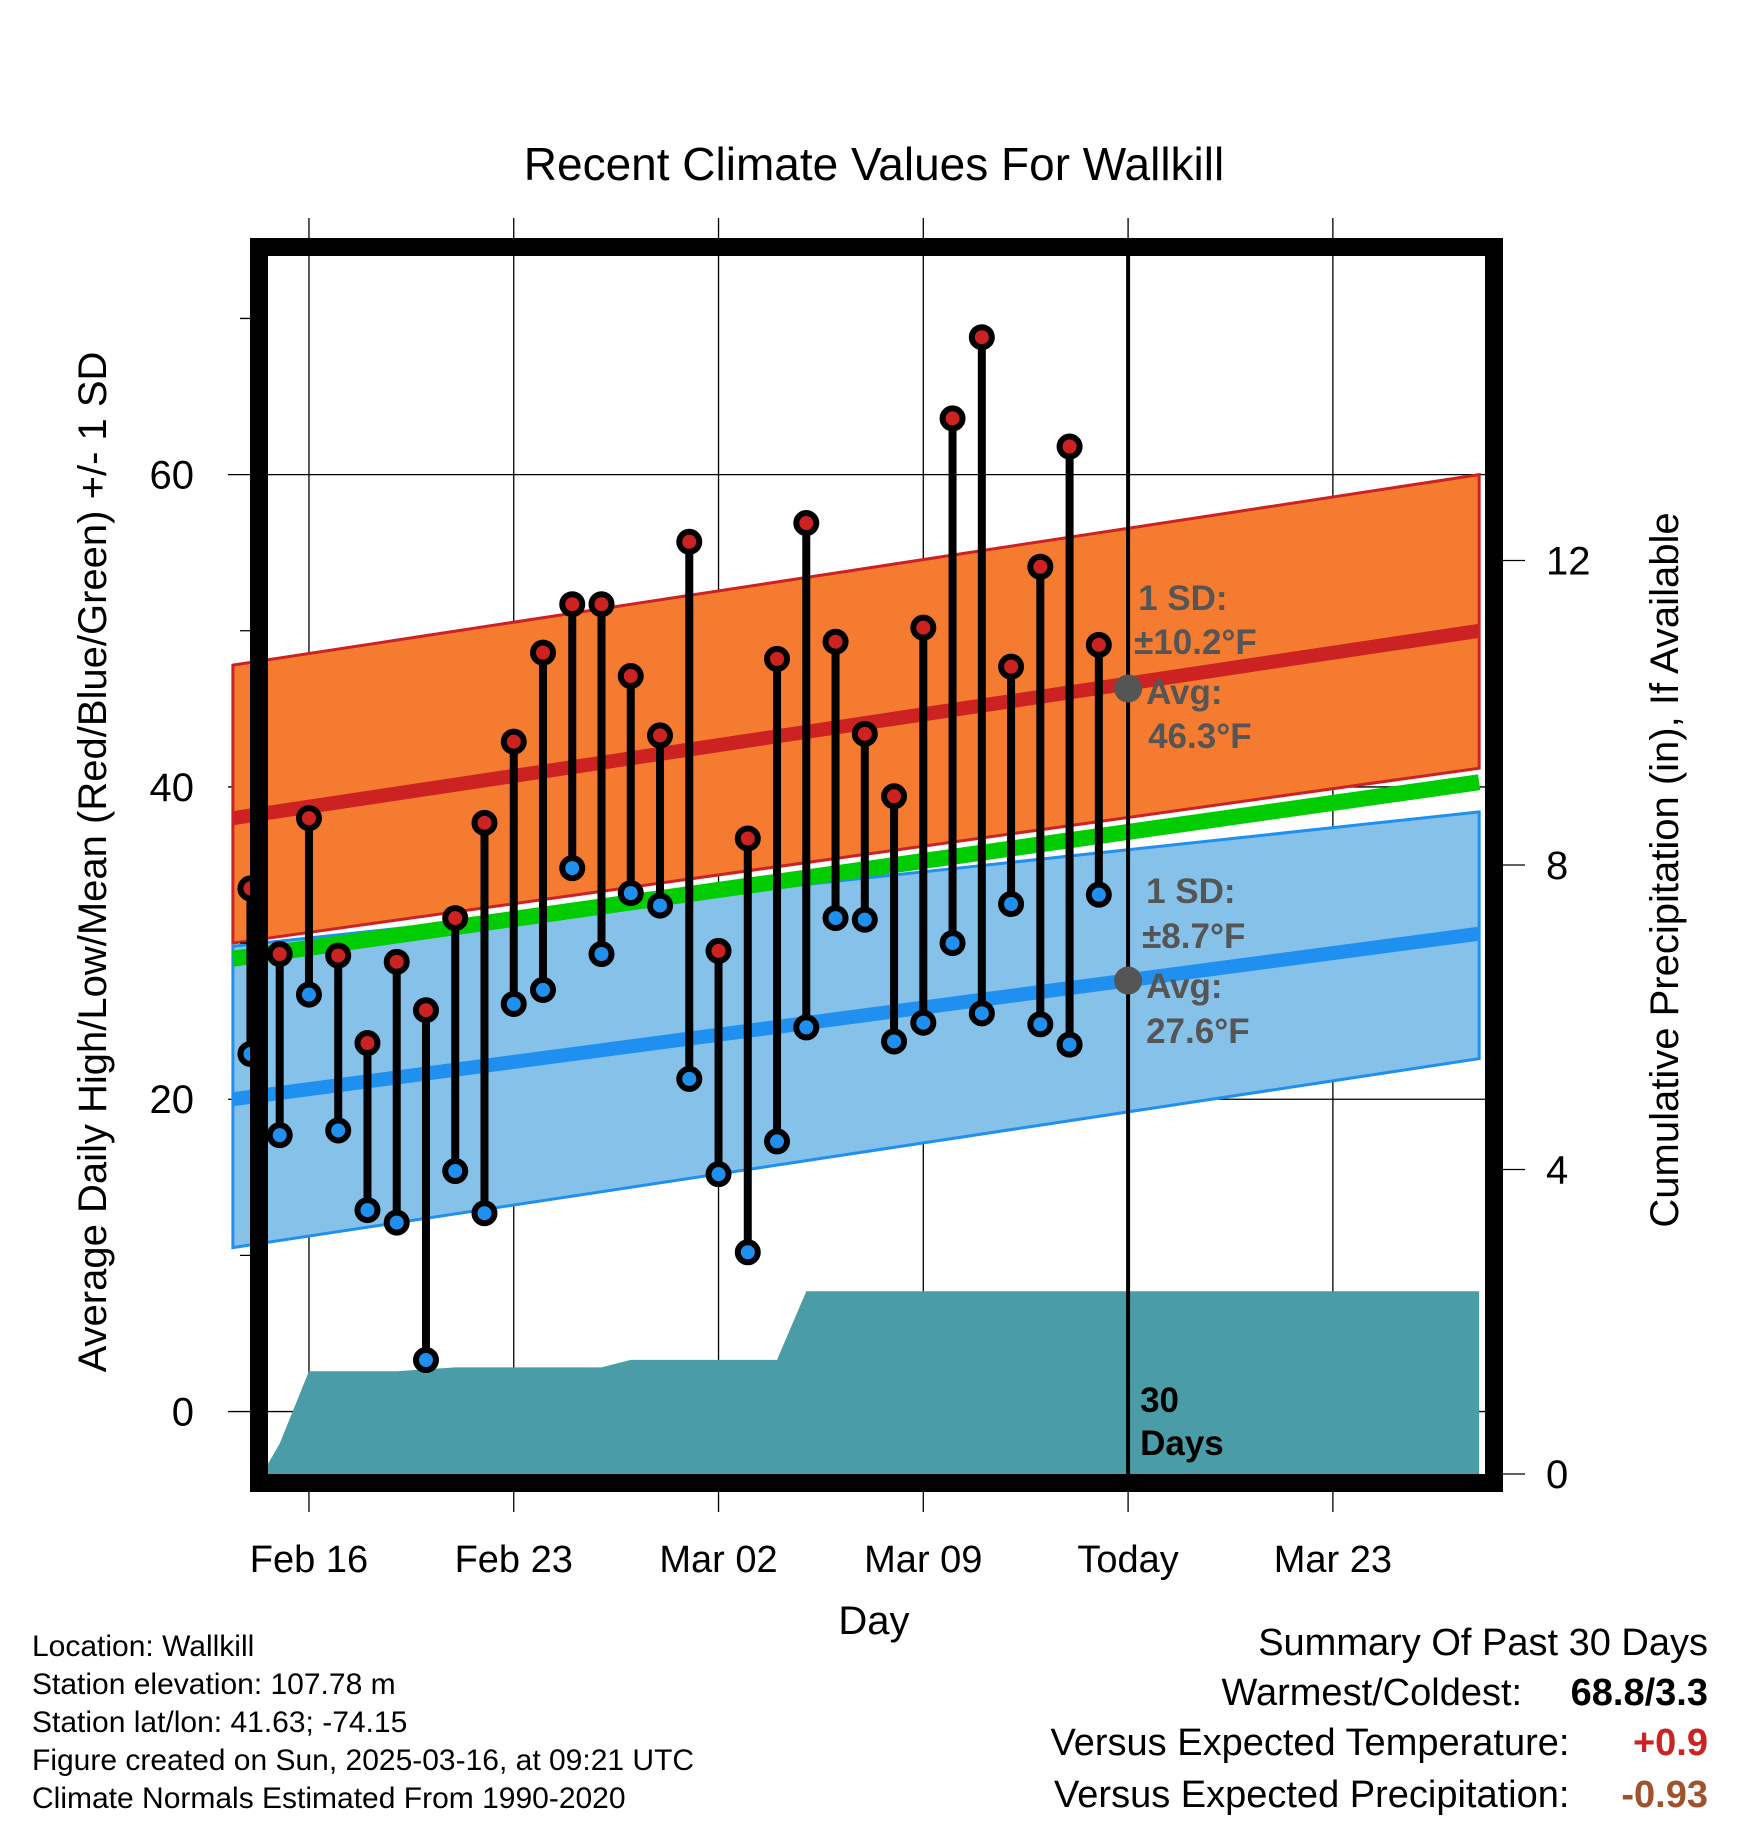 This screenshot has height=1828, width=1748. Describe the element at coordinates (1128, 688) in the screenshot. I see `high-avg-marker` at that location.